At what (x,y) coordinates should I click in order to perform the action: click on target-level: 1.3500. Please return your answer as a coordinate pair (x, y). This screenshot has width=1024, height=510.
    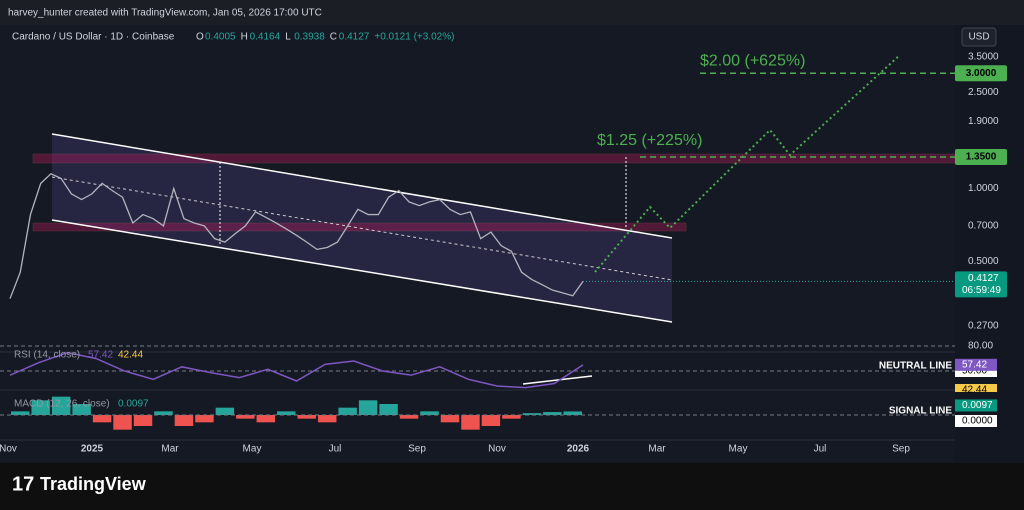
    Looking at the image, I should click on (981, 157).